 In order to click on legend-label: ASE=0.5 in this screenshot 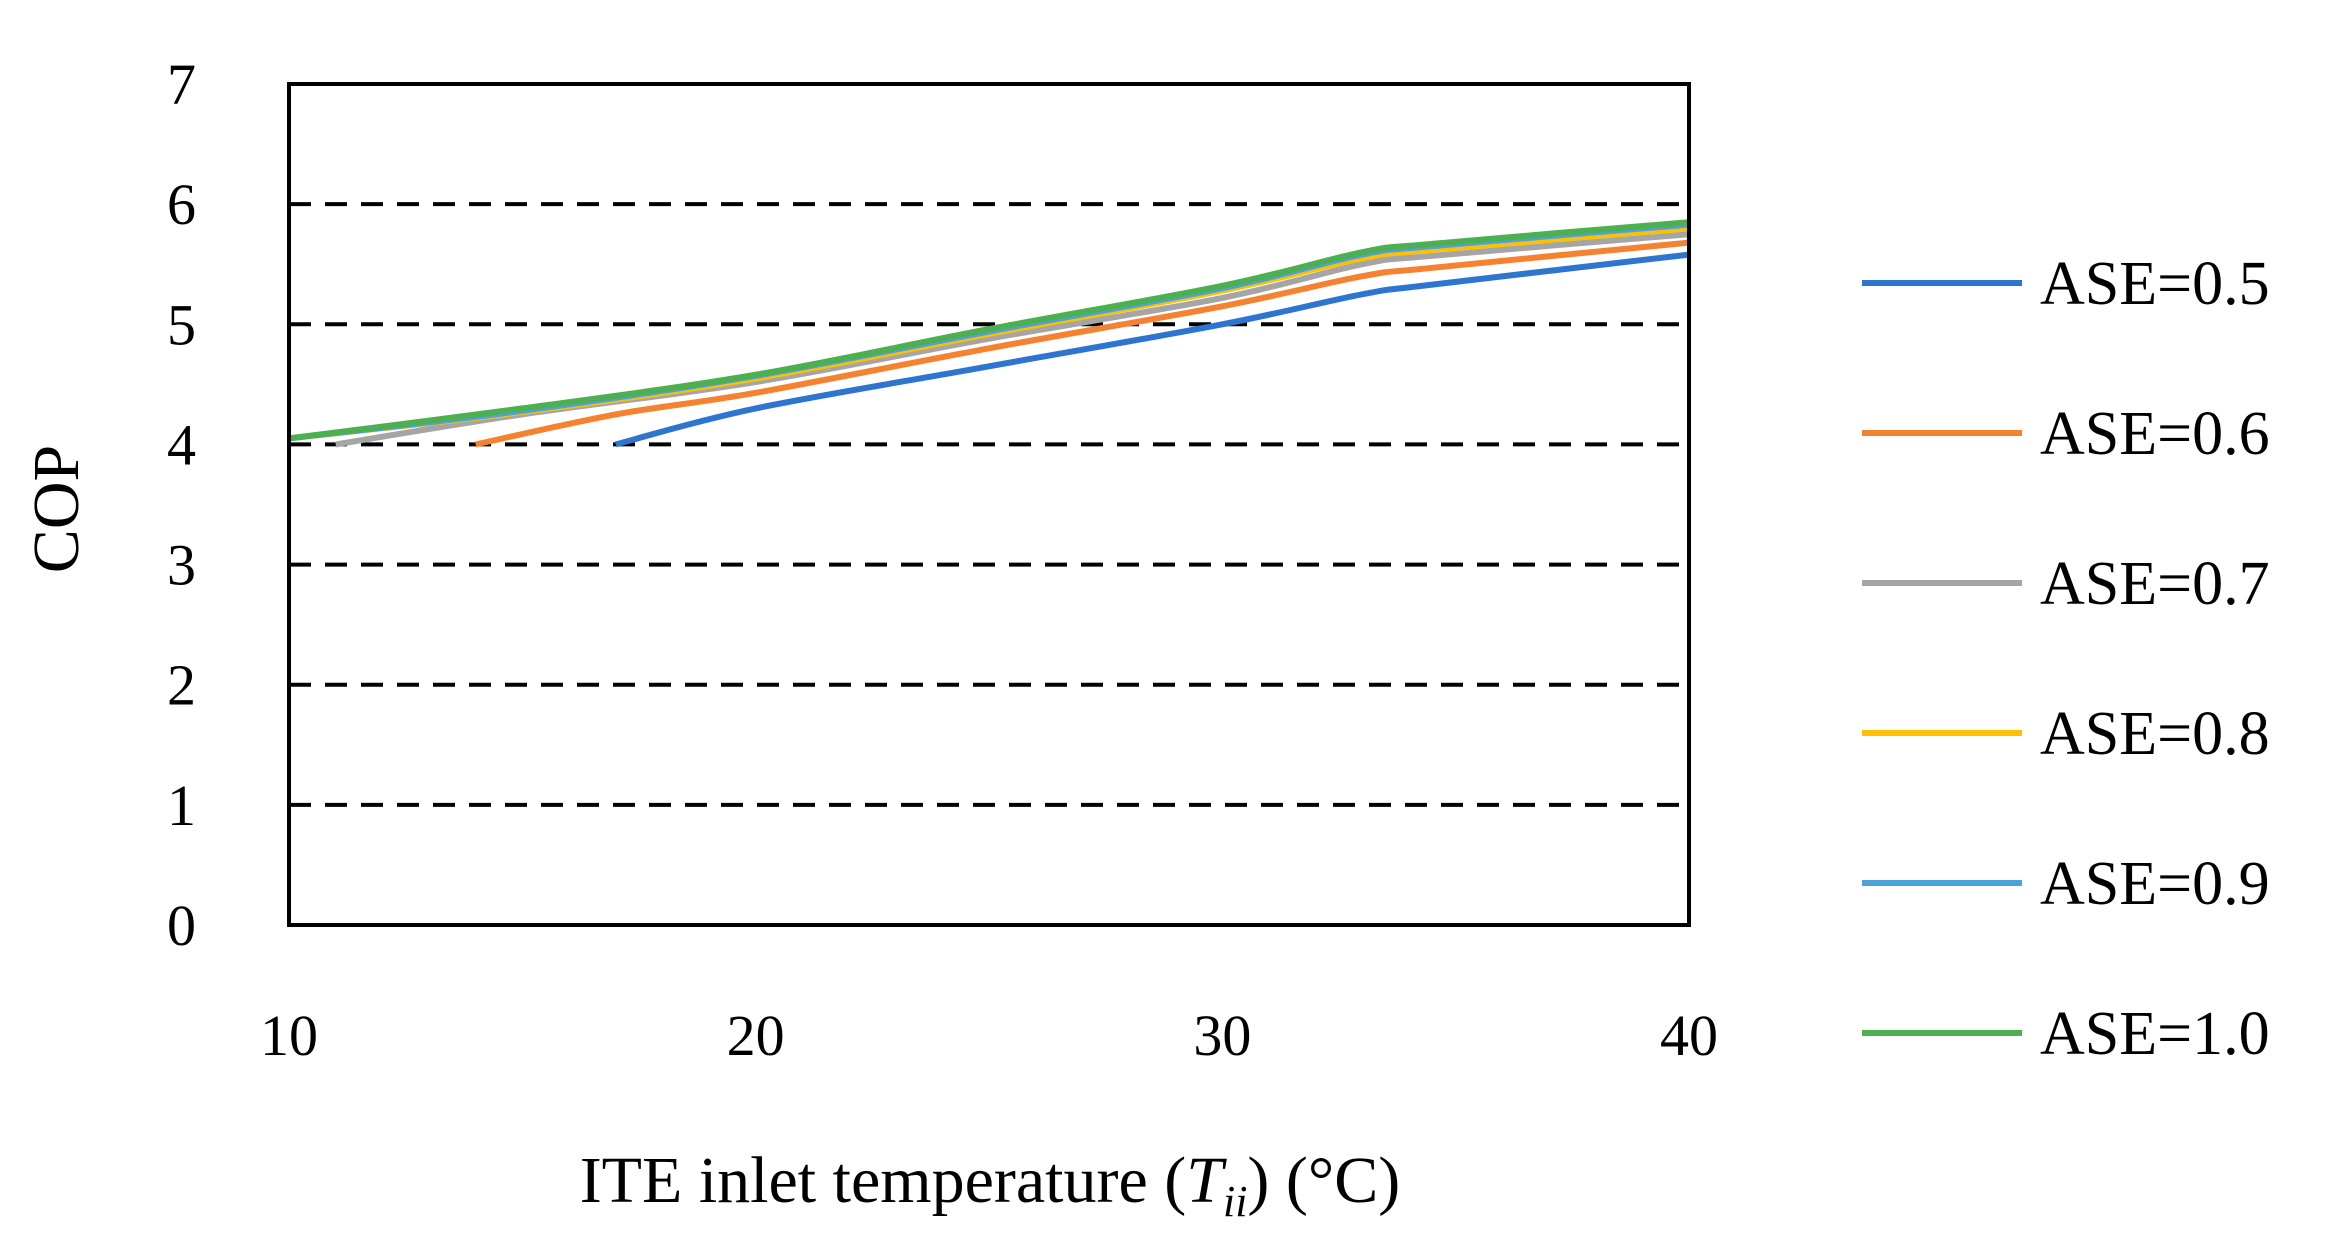, I will do `click(2155, 284)`.